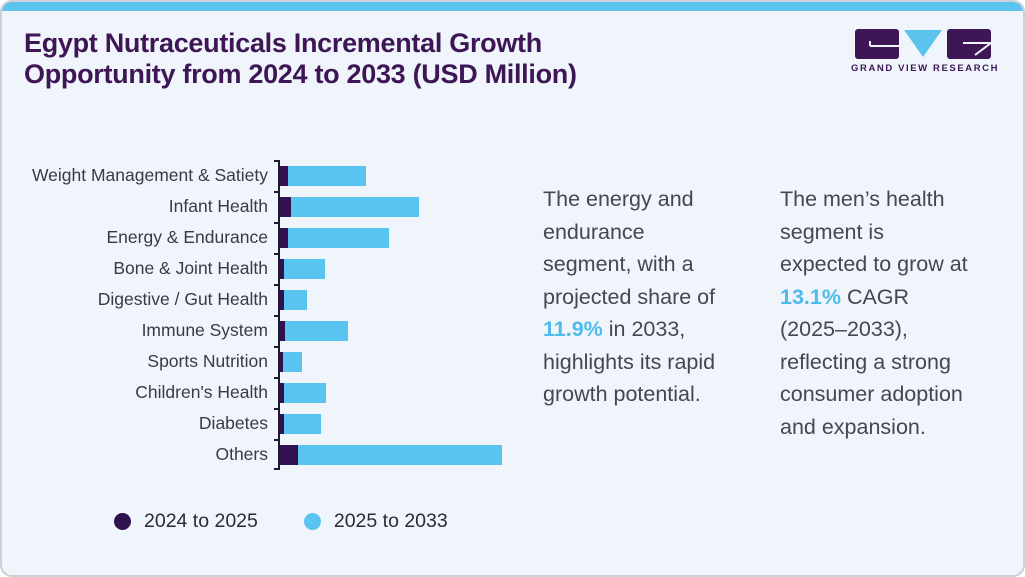 This screenshot has width=1025, height=577. What do you see at coordinates (890, 232) in the screenshot?
I see `insight-line: segment is` at bounding box center [890, 232].